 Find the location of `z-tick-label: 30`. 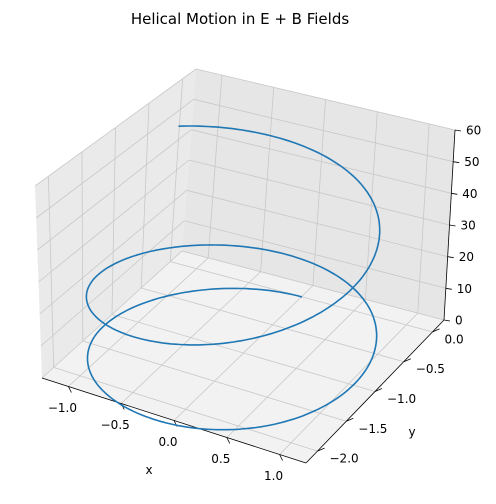

z-tick-label: 30 is located at coordinates (468, 226).